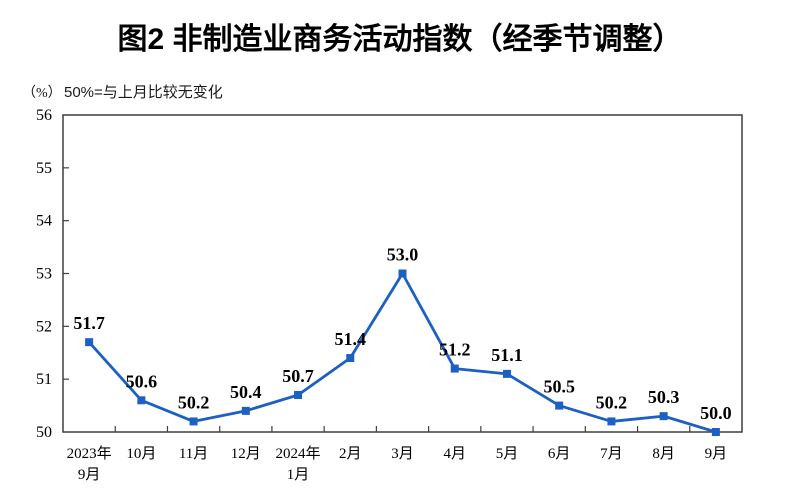 Image resolution: width=800 pixels, height=496 pixels. What do you see at coordinates (663, 454) in the screenshot?
I see `x-category-label: 8月` at bounding box center [663, 454].